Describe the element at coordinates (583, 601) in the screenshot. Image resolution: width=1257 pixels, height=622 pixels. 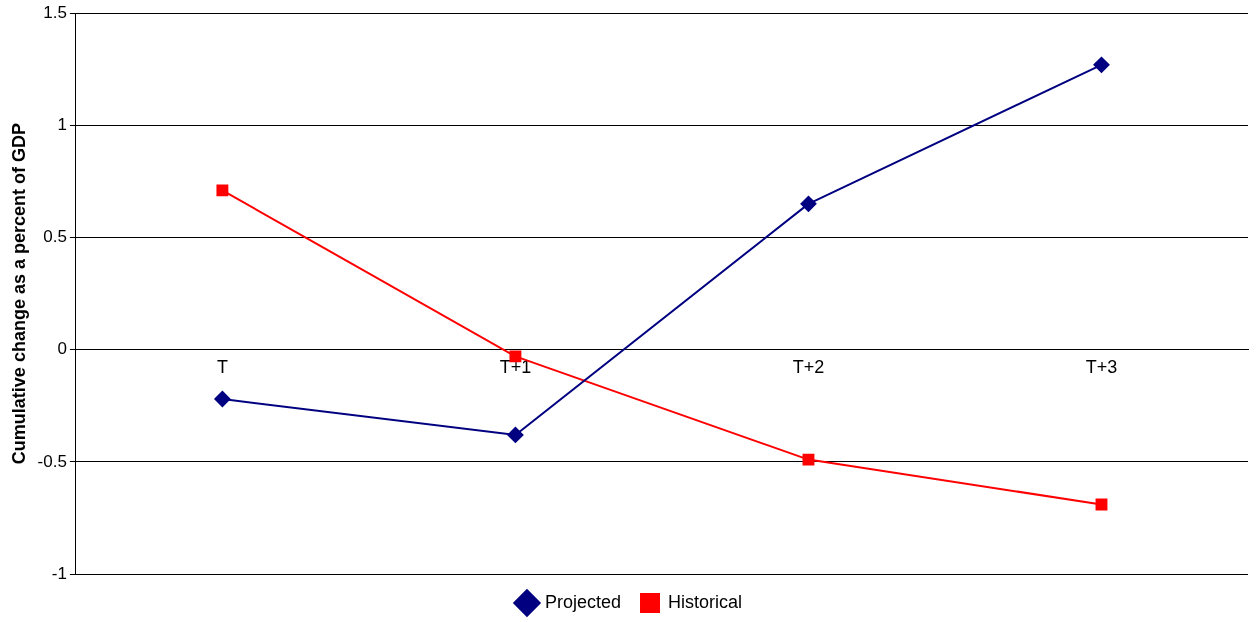
I see `legend-label: Projected` at that location.